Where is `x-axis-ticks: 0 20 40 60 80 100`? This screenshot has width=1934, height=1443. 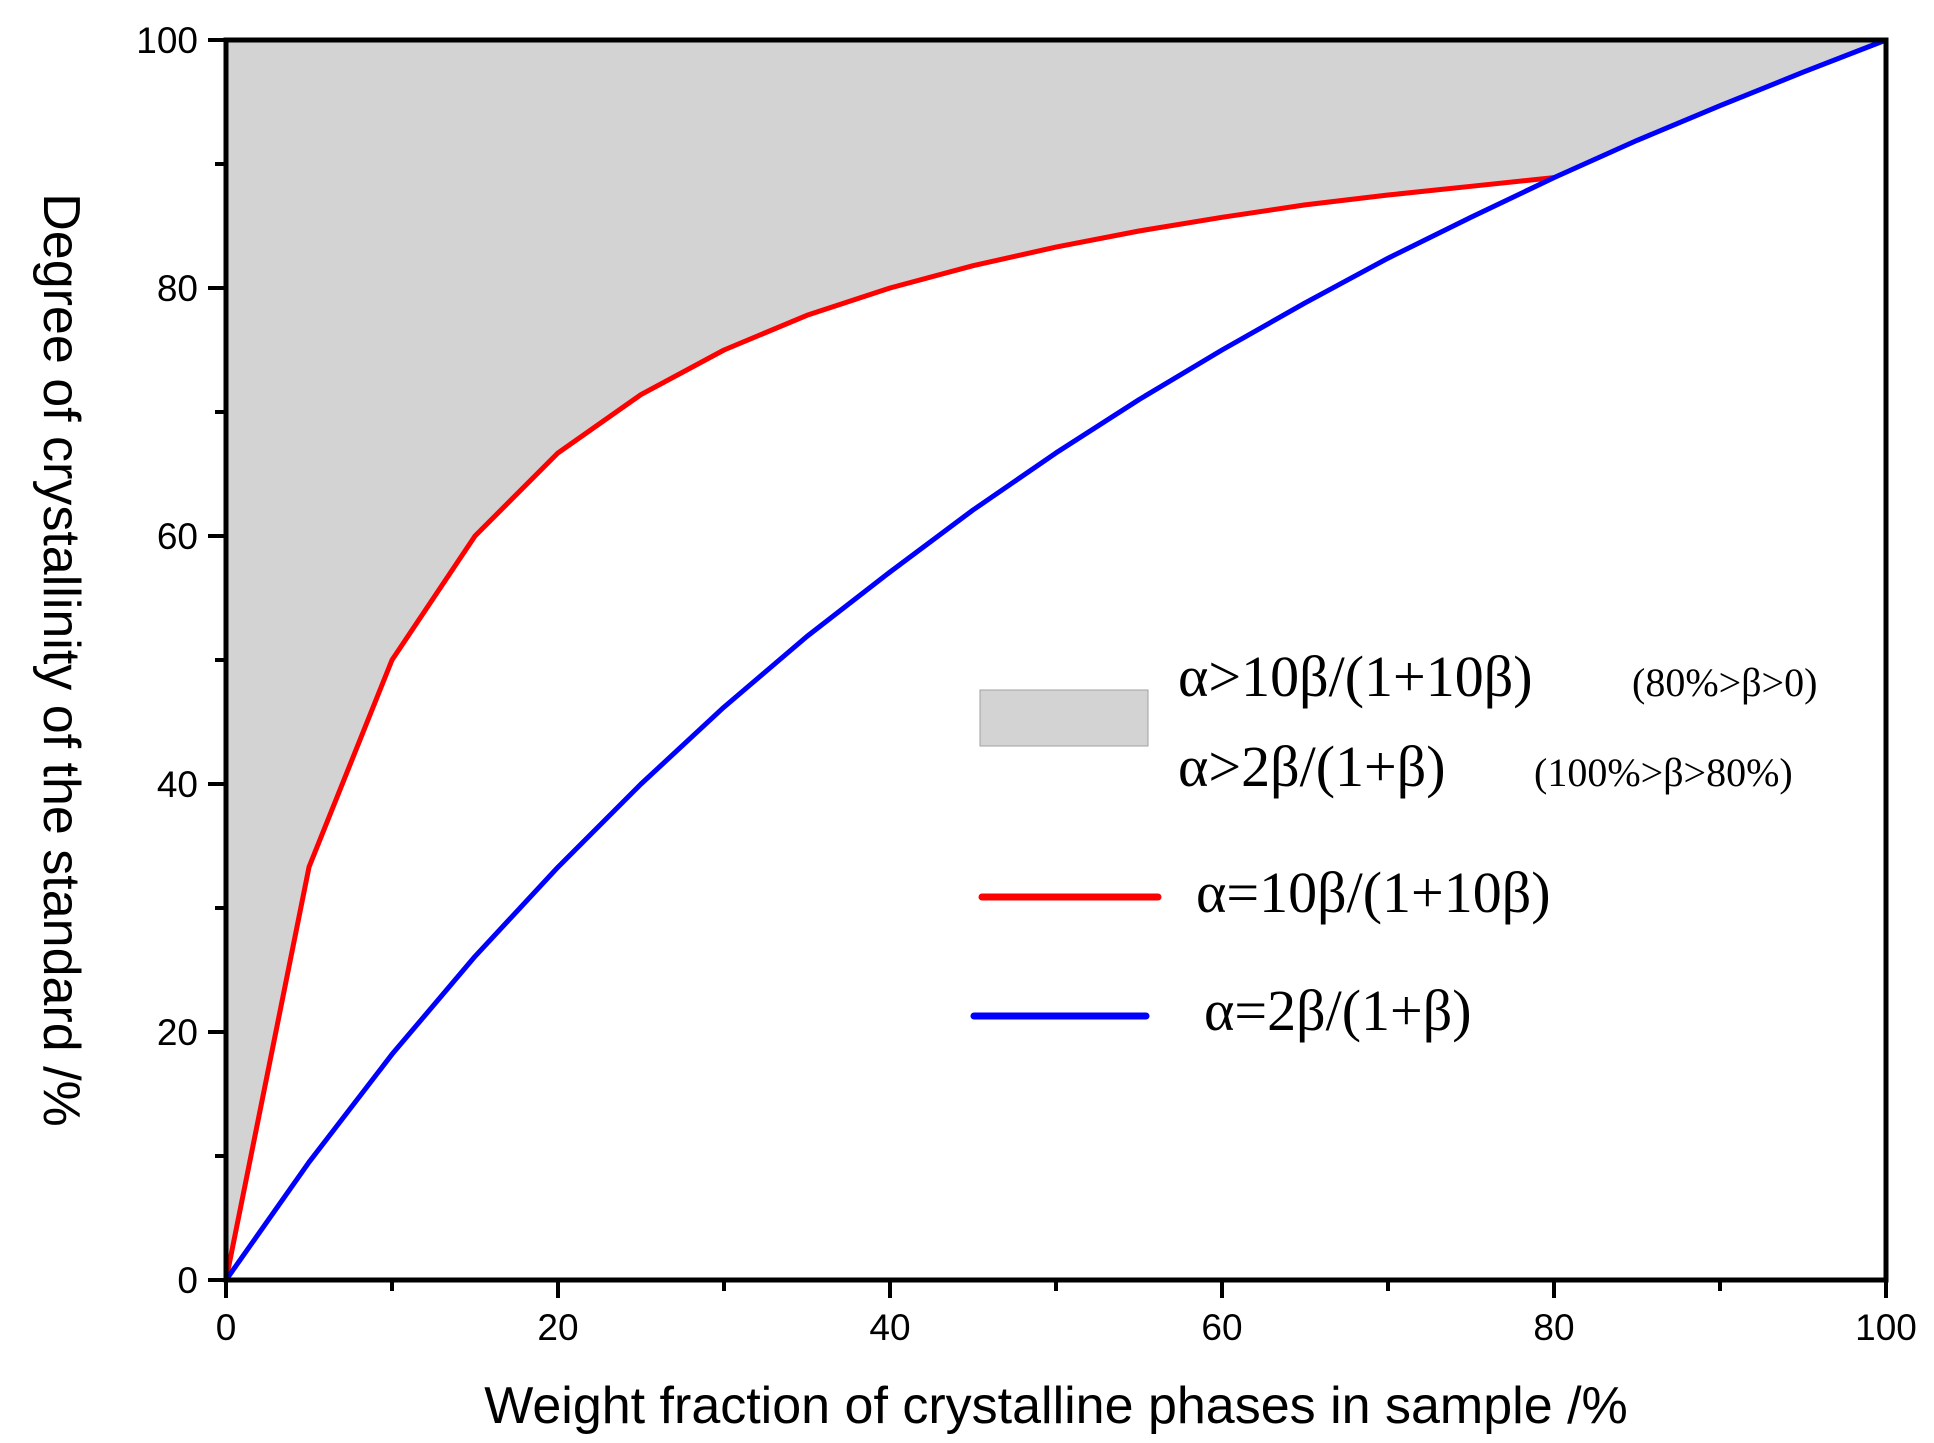 x-axis-ticks: 0 20 40 60 80 100 is located at coordinates (1066, 1314).